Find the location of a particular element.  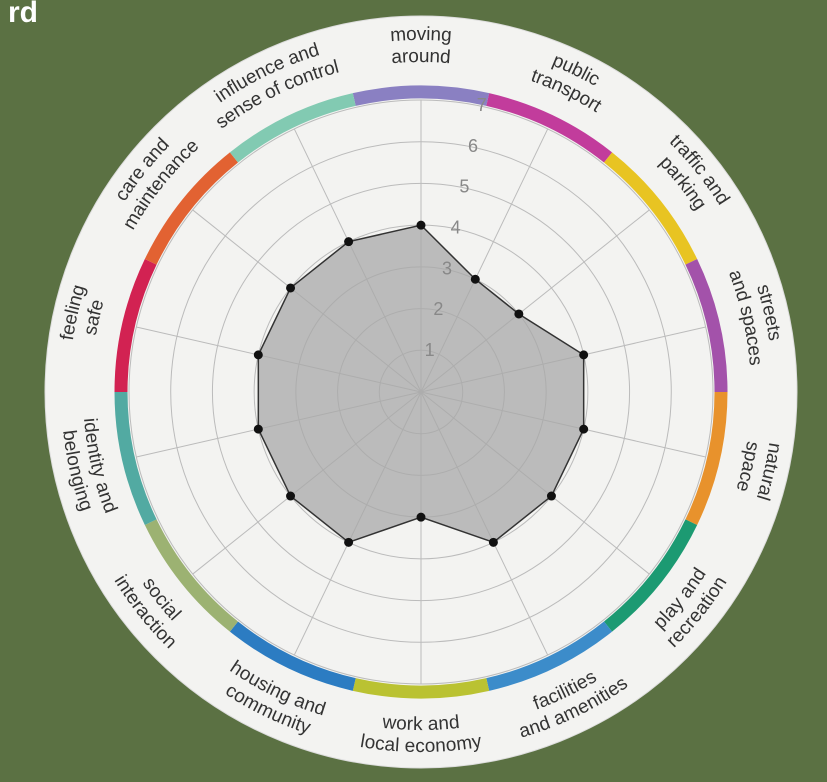

r-tick-label: 6 is located at coordinates (473, 146).